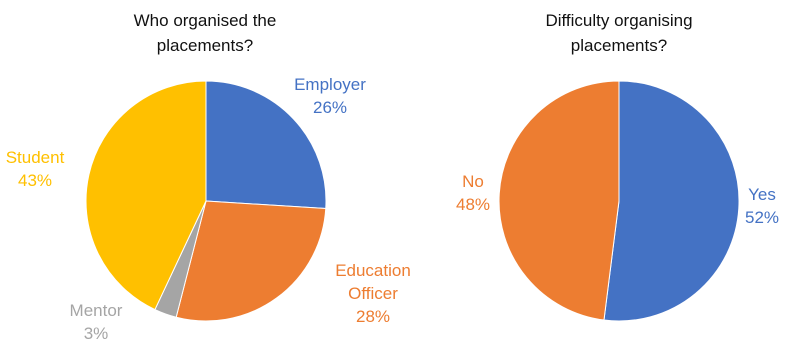  I want to click on slice-name: No, so click(473, 181).